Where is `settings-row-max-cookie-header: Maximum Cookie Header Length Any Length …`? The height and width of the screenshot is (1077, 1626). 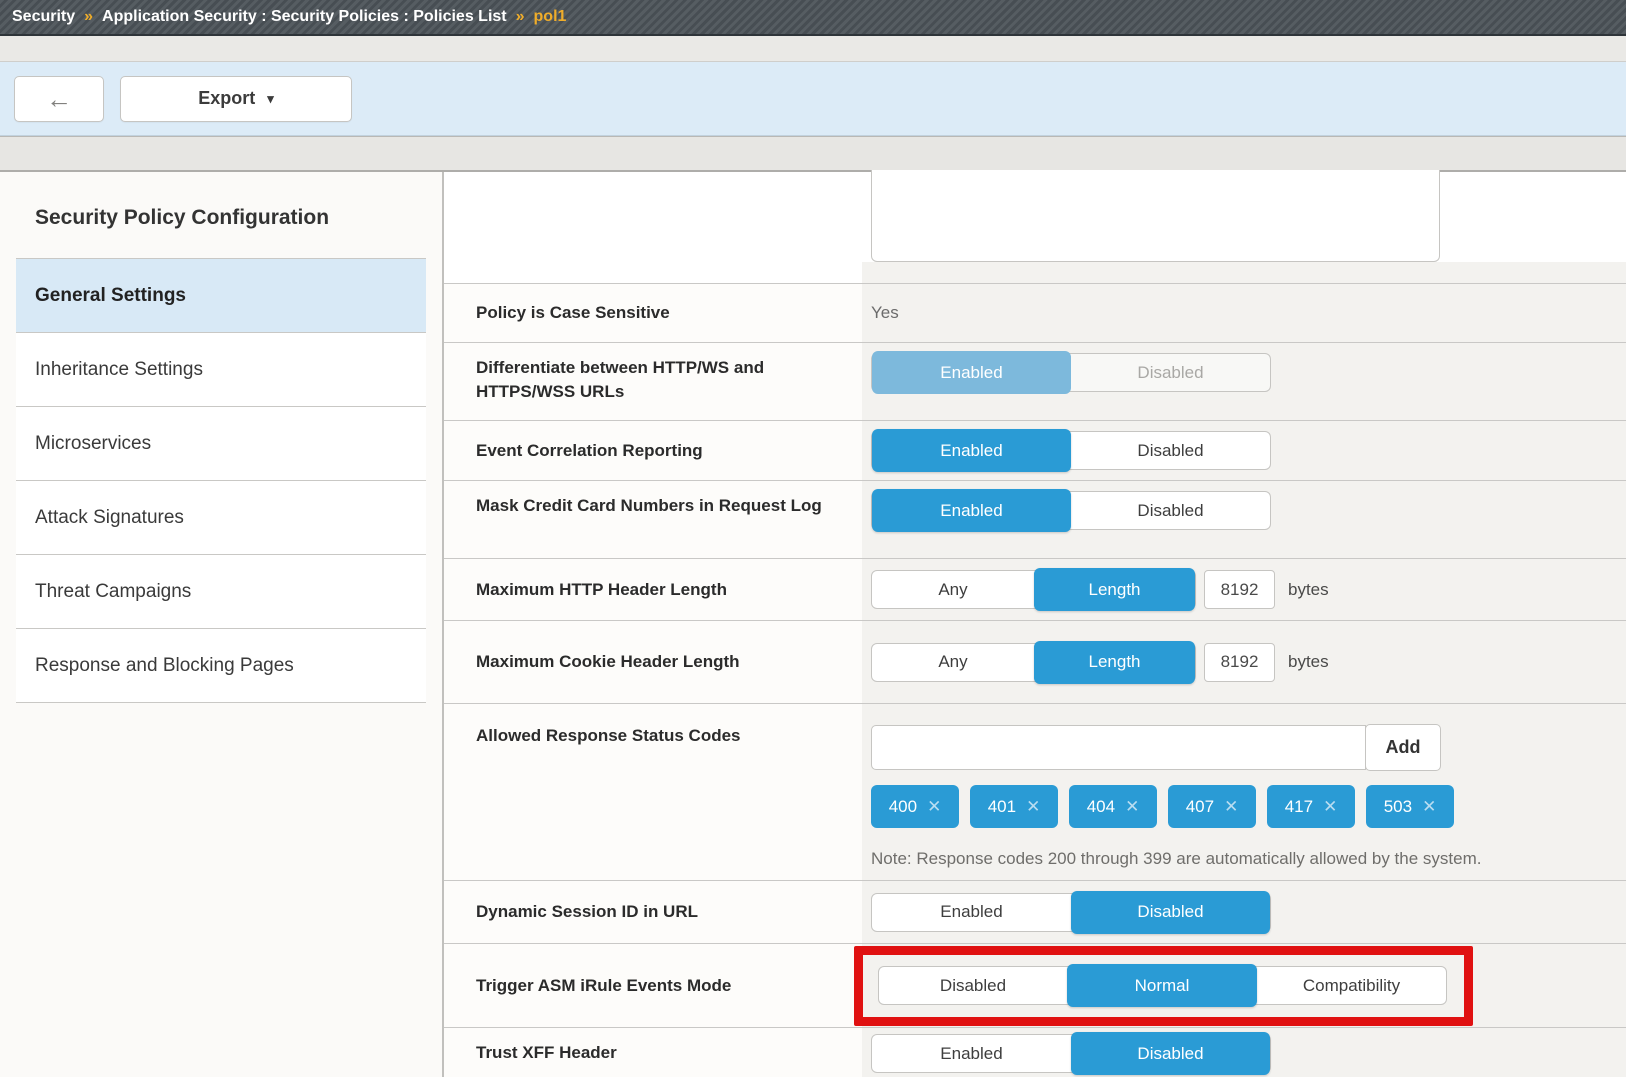 settings-row-max-cookie-header: Maximum Cookie Header Length Any Length … is located at coordinates (1035, 661).